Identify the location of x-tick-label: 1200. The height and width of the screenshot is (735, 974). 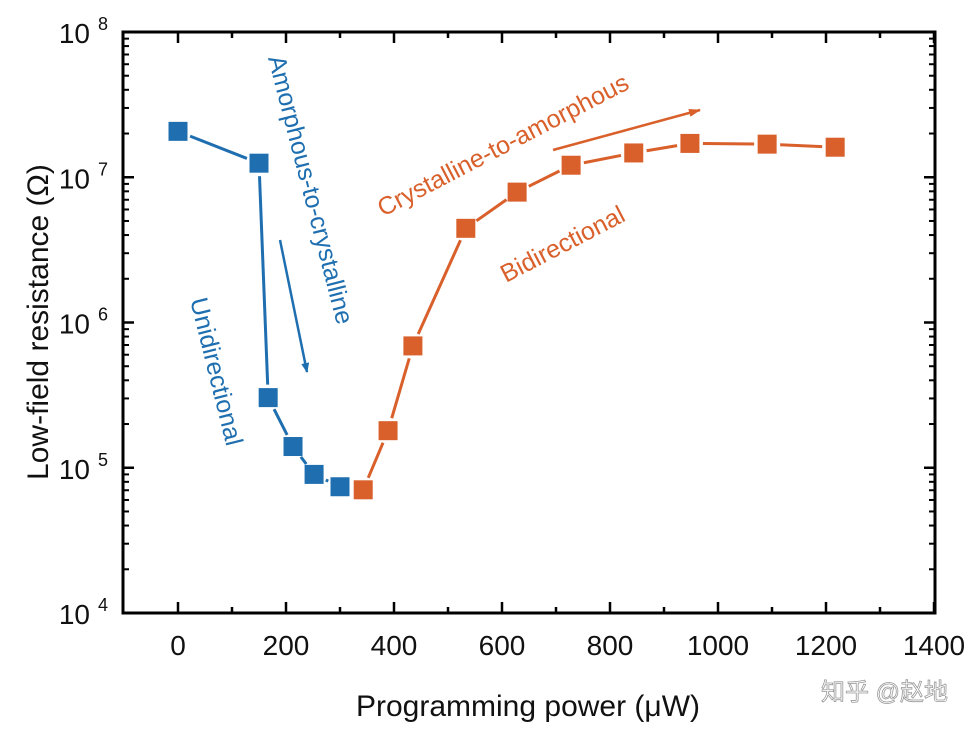
(826, 645).